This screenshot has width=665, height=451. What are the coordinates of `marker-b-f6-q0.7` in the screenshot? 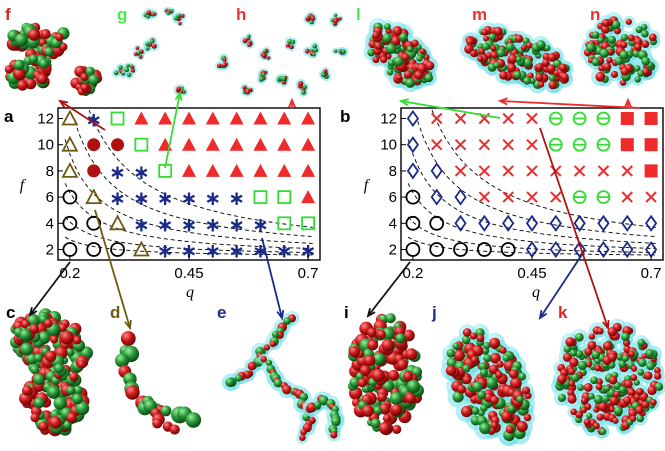 It's located at (651, 197).